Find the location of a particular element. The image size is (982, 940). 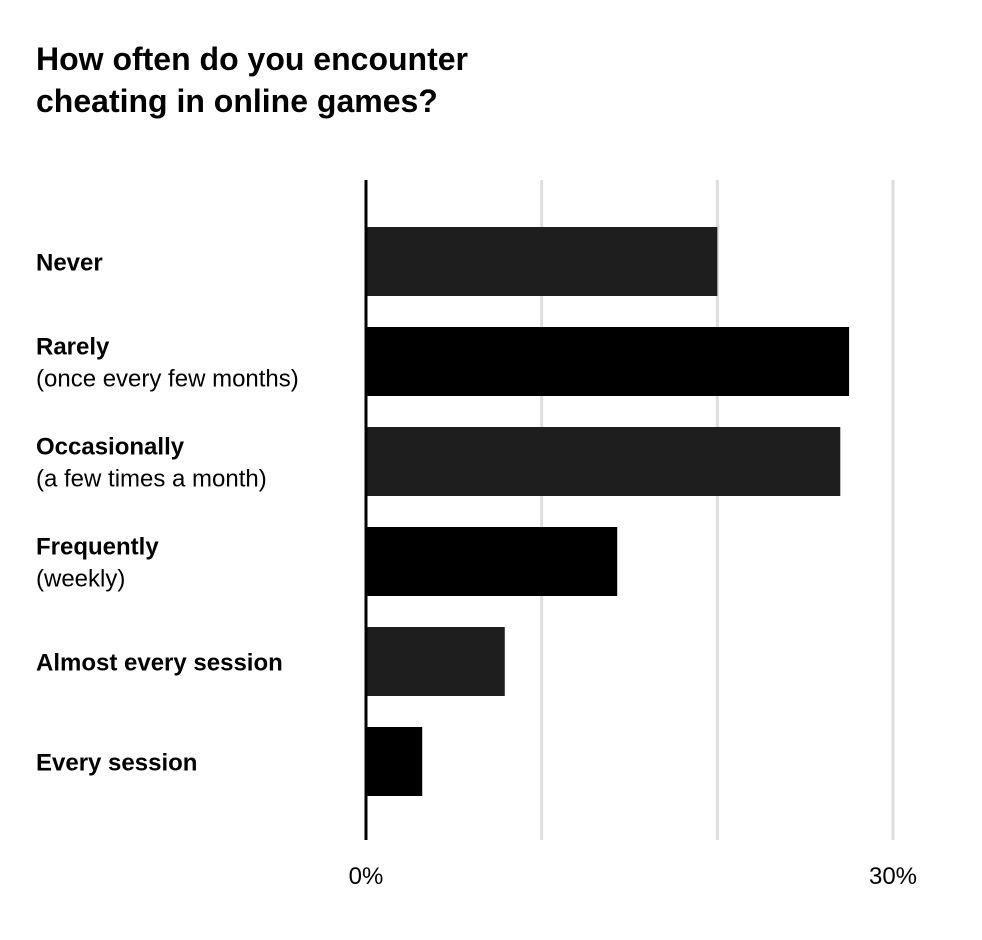

x-tick-labels: 0% 30% is located at coordinates (633, 876).